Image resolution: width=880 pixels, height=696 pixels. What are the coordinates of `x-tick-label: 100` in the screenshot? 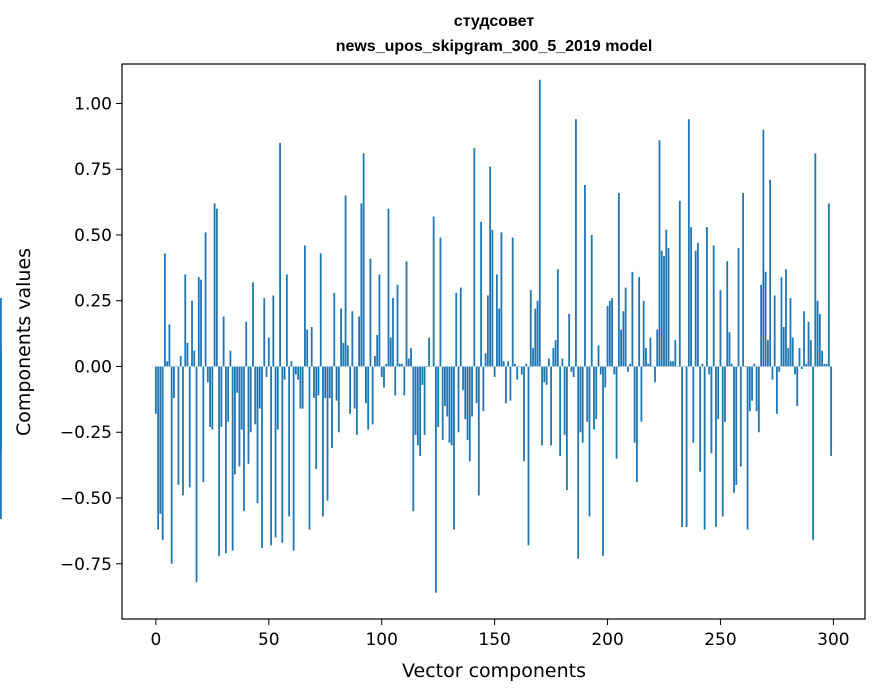 It's located at (381, 640).